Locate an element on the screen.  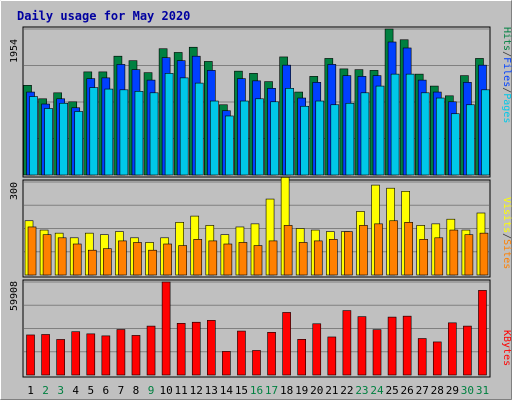
legend-pages: Pages is located at coordinates (506, 108).